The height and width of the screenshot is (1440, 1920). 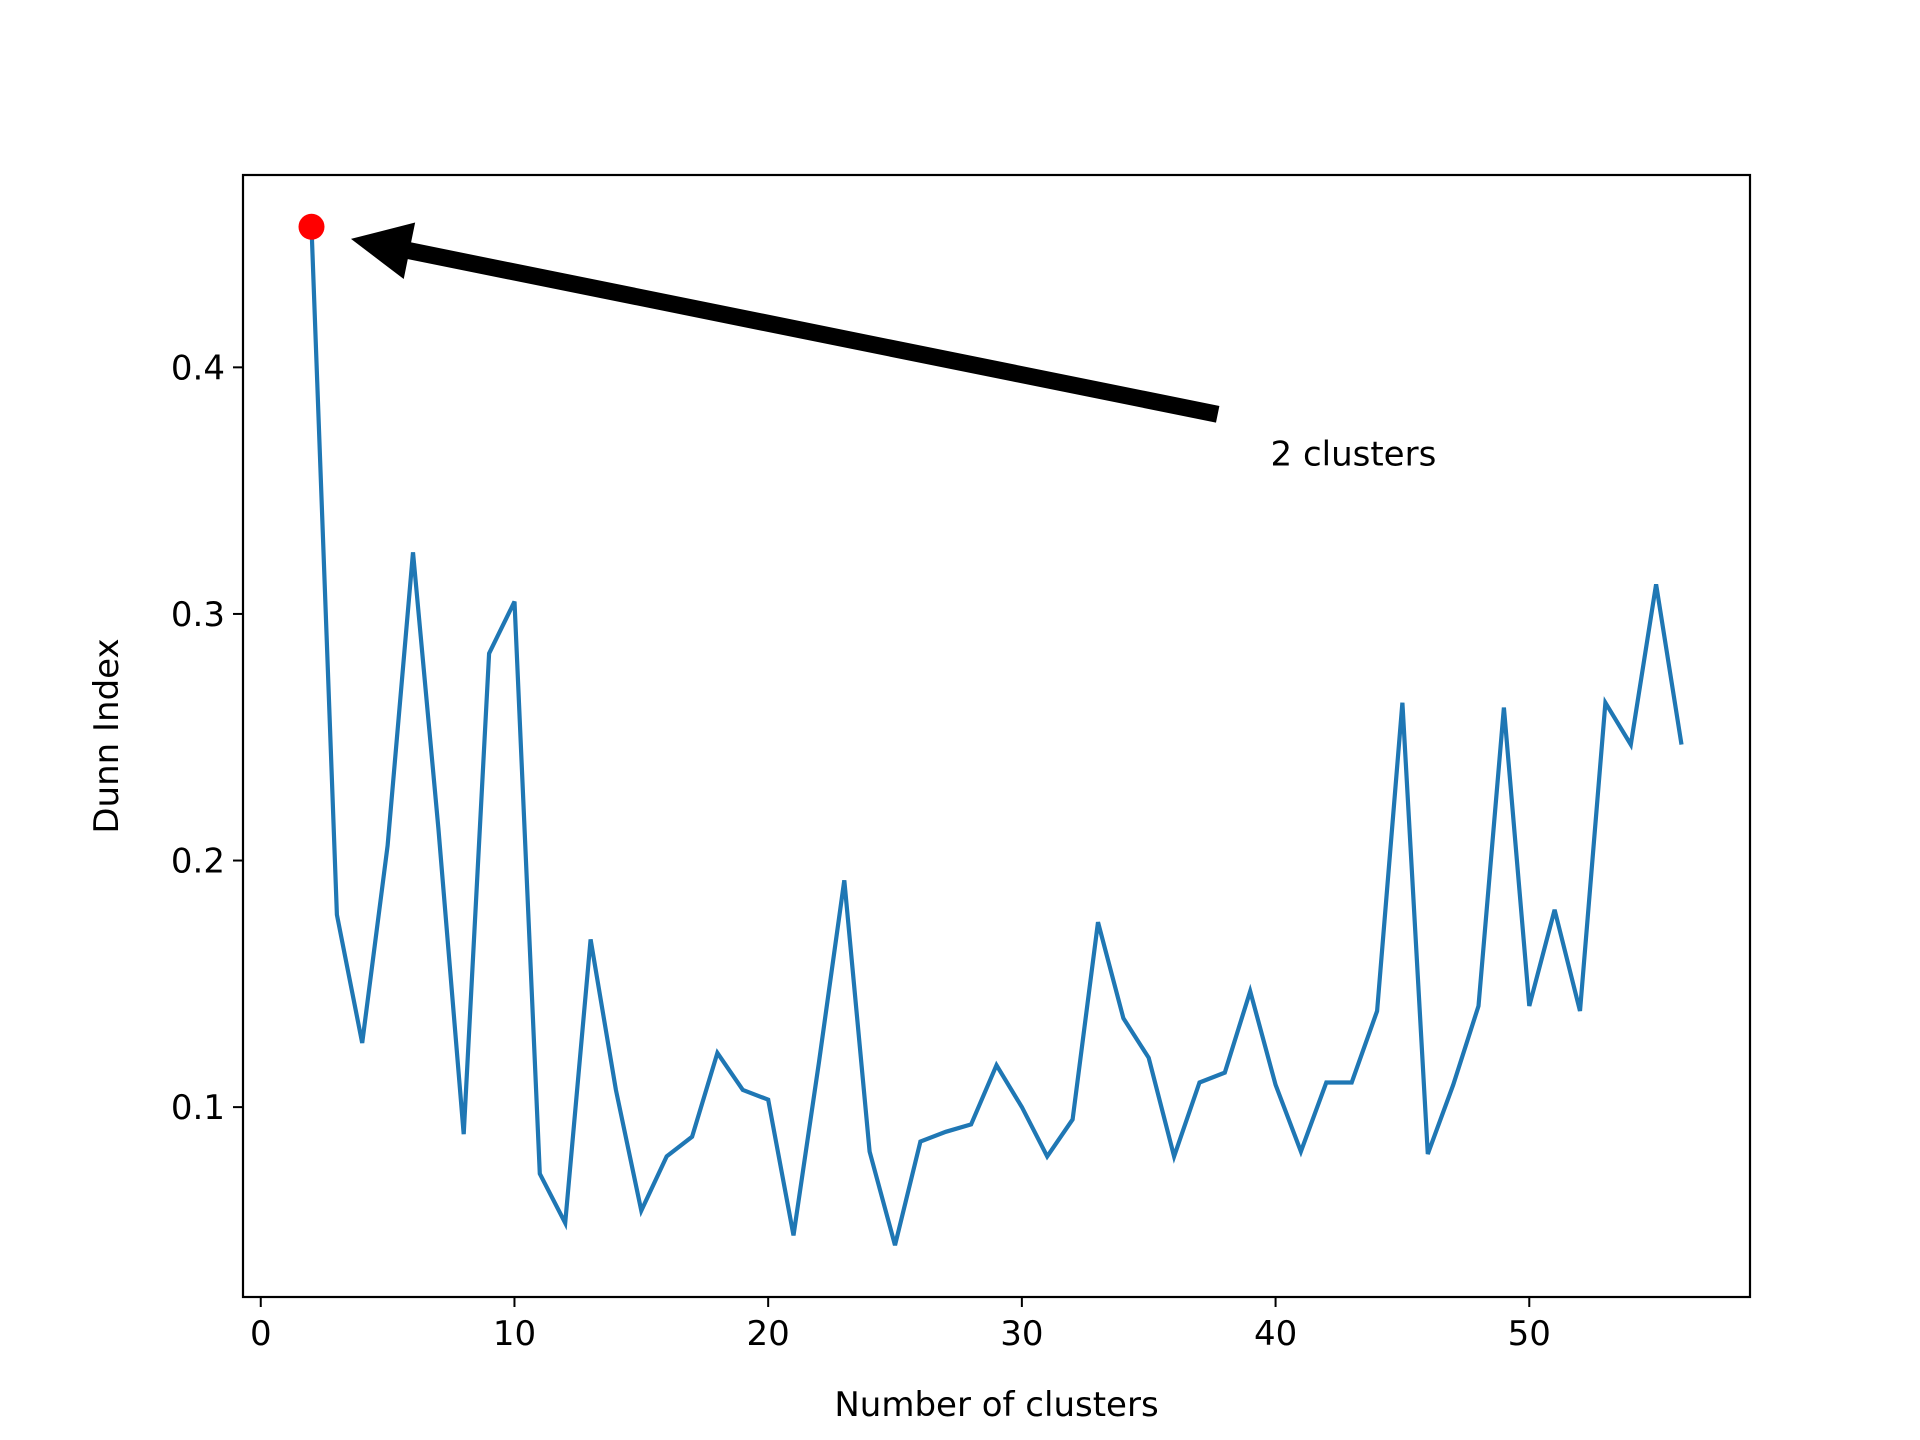 What do you see at coordinates (198, 368) in the screenshot?
I see `y-tick-label: 0.4` at bounding box center [198, 368].